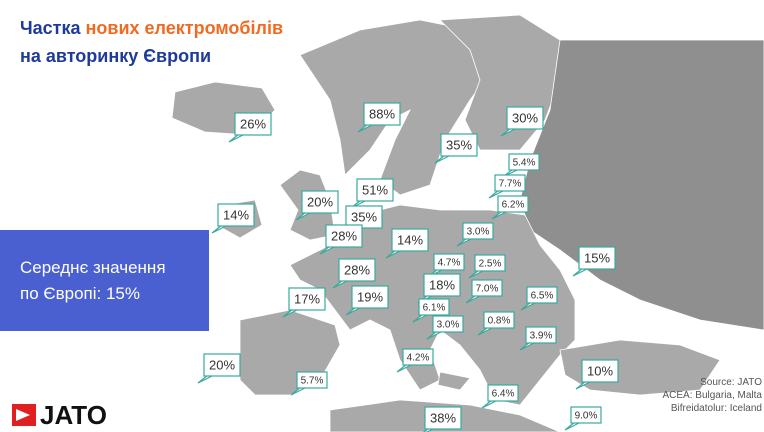 The image size is (764, 432). I want to click on source: ACEA: Bulgaria, Malta, so click(713, 395).